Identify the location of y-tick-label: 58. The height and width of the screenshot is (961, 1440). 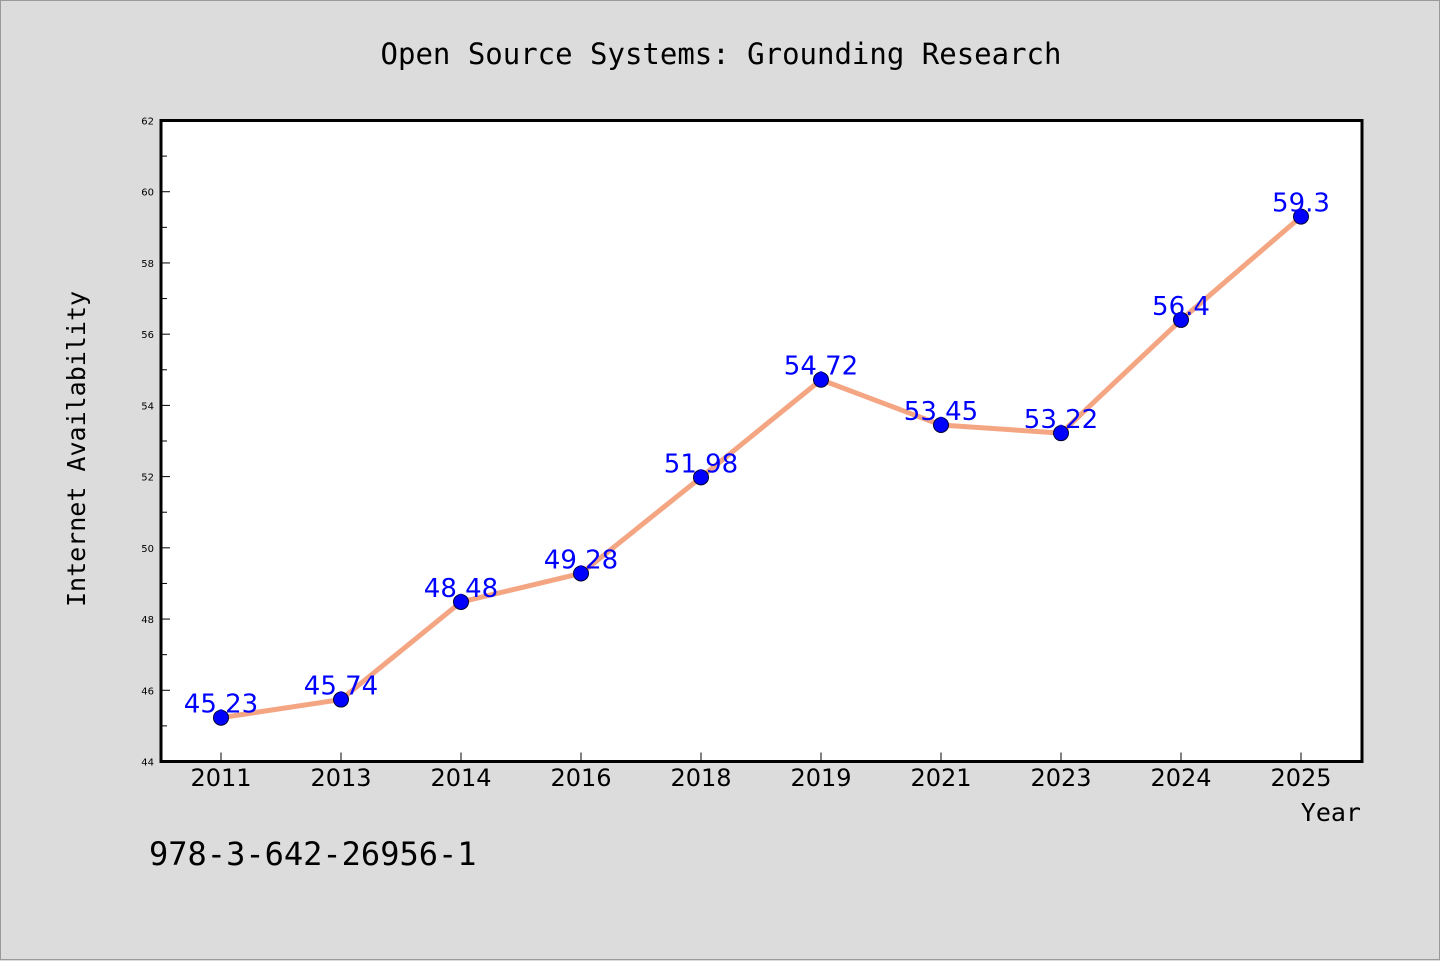
(147, 264).